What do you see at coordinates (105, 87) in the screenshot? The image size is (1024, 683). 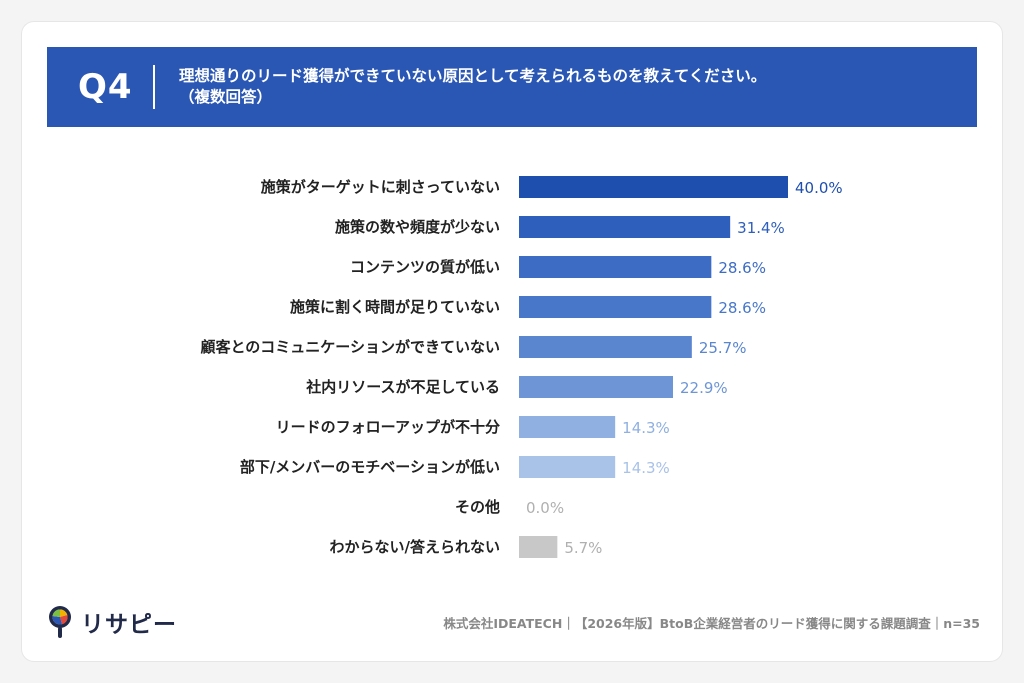 I see `question-number: Q4` at bounding box center [105, 87].